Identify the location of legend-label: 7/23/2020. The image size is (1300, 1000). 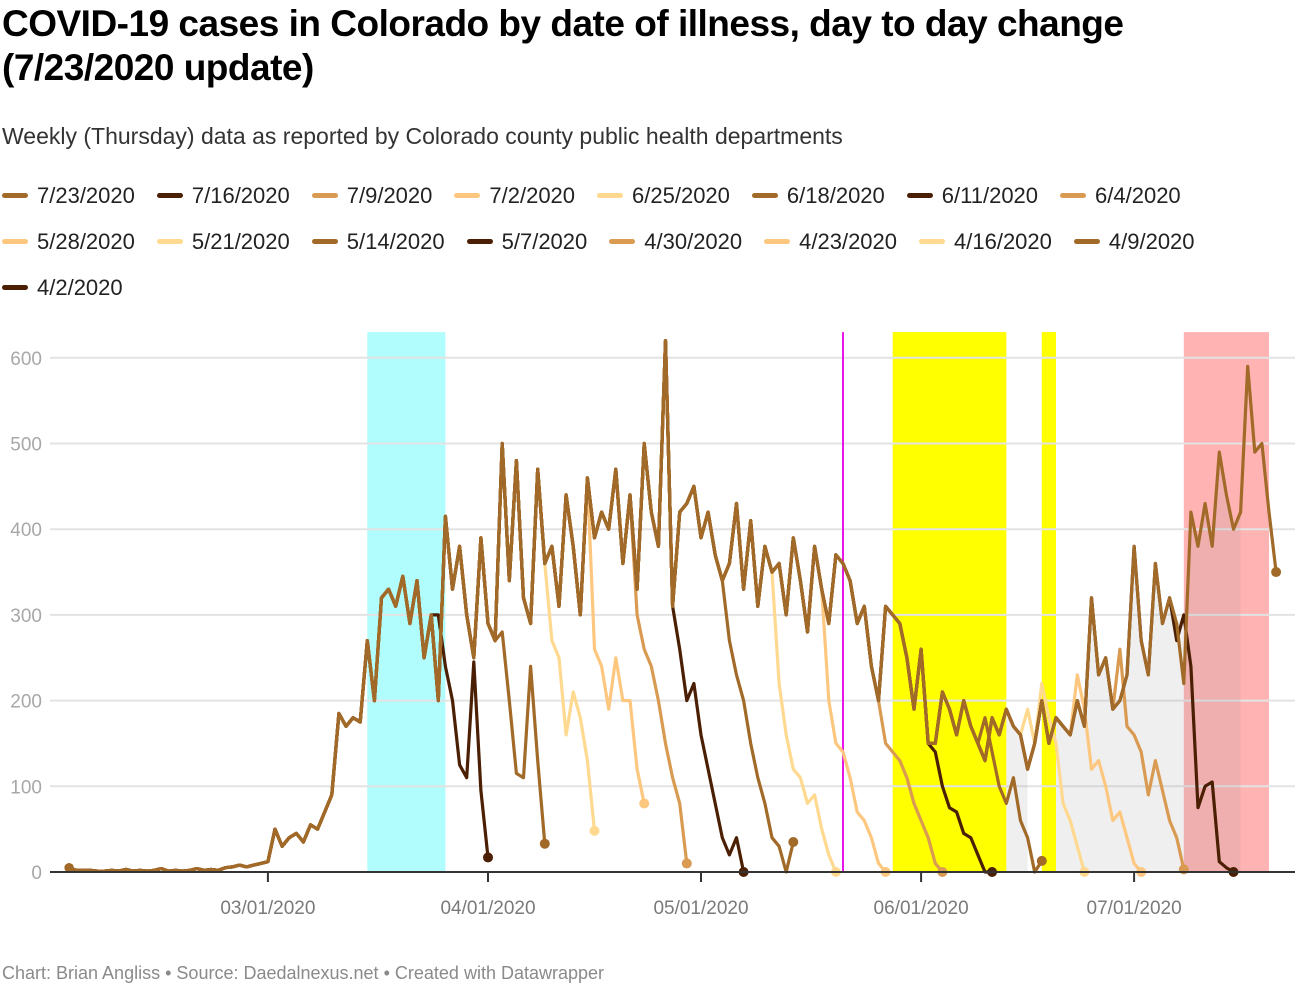
(86, 195).